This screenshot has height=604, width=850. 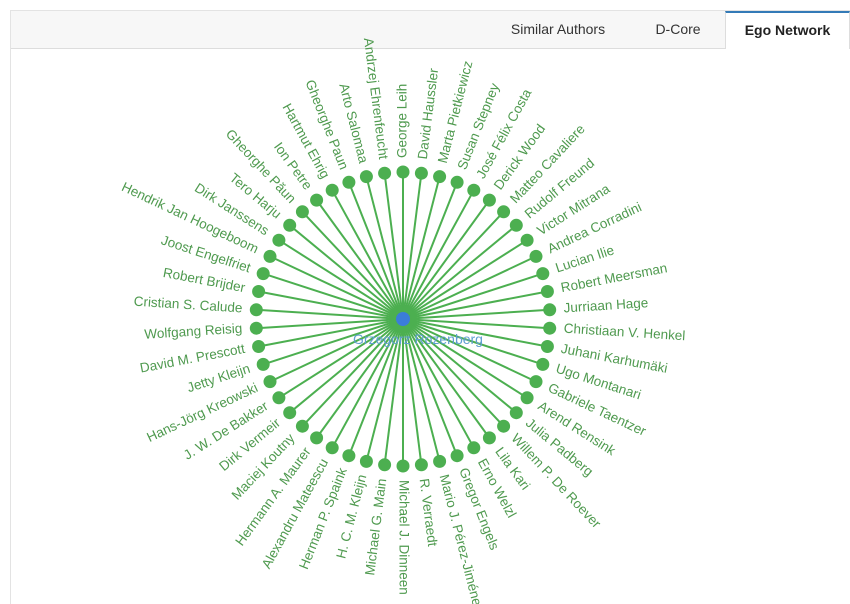 I want to click on neighbor-label: Michael J. Dinneen, so click(x=403, y=537).